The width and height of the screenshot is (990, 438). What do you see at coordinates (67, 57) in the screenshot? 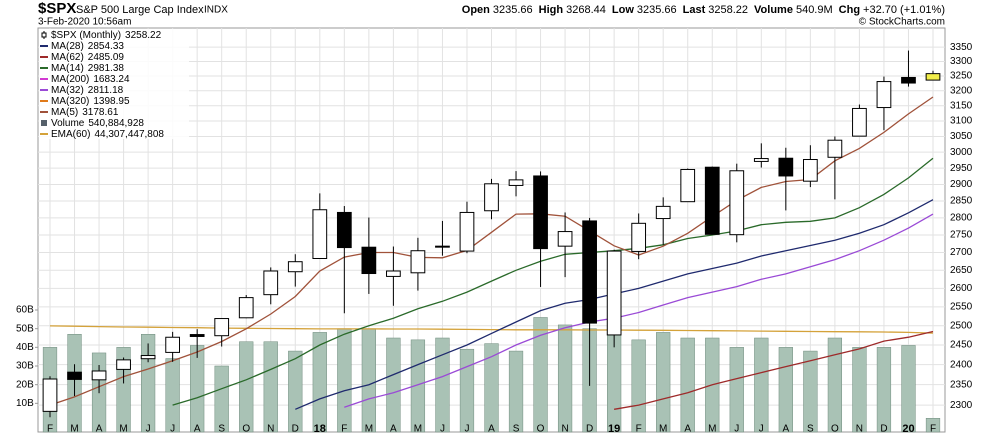
I see `legend-name: MA(62)` at bounding box center [67, 57].